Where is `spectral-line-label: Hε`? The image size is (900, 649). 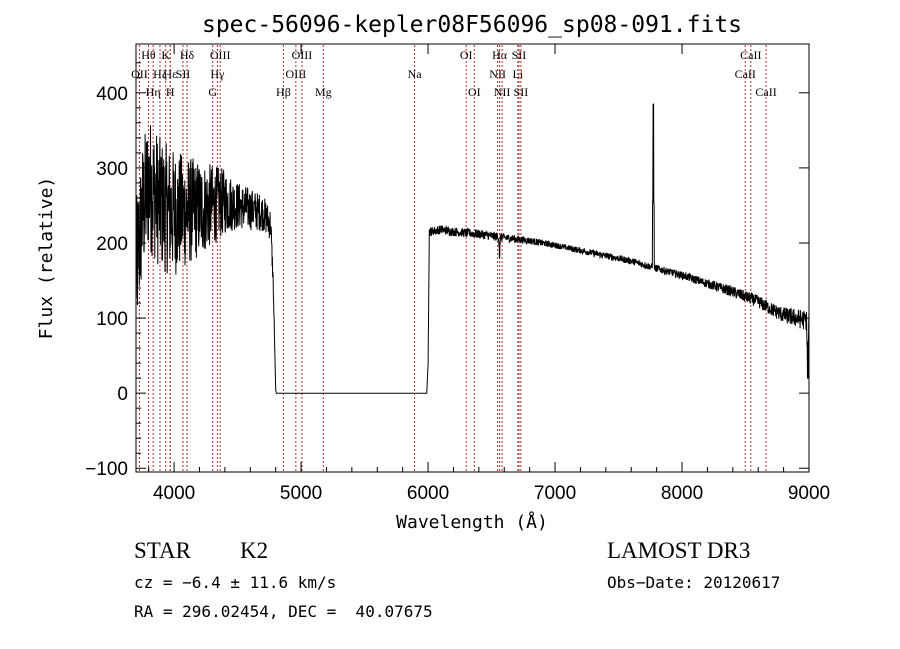
spectral-line-label: Hε is located at coordinates (170, 74).